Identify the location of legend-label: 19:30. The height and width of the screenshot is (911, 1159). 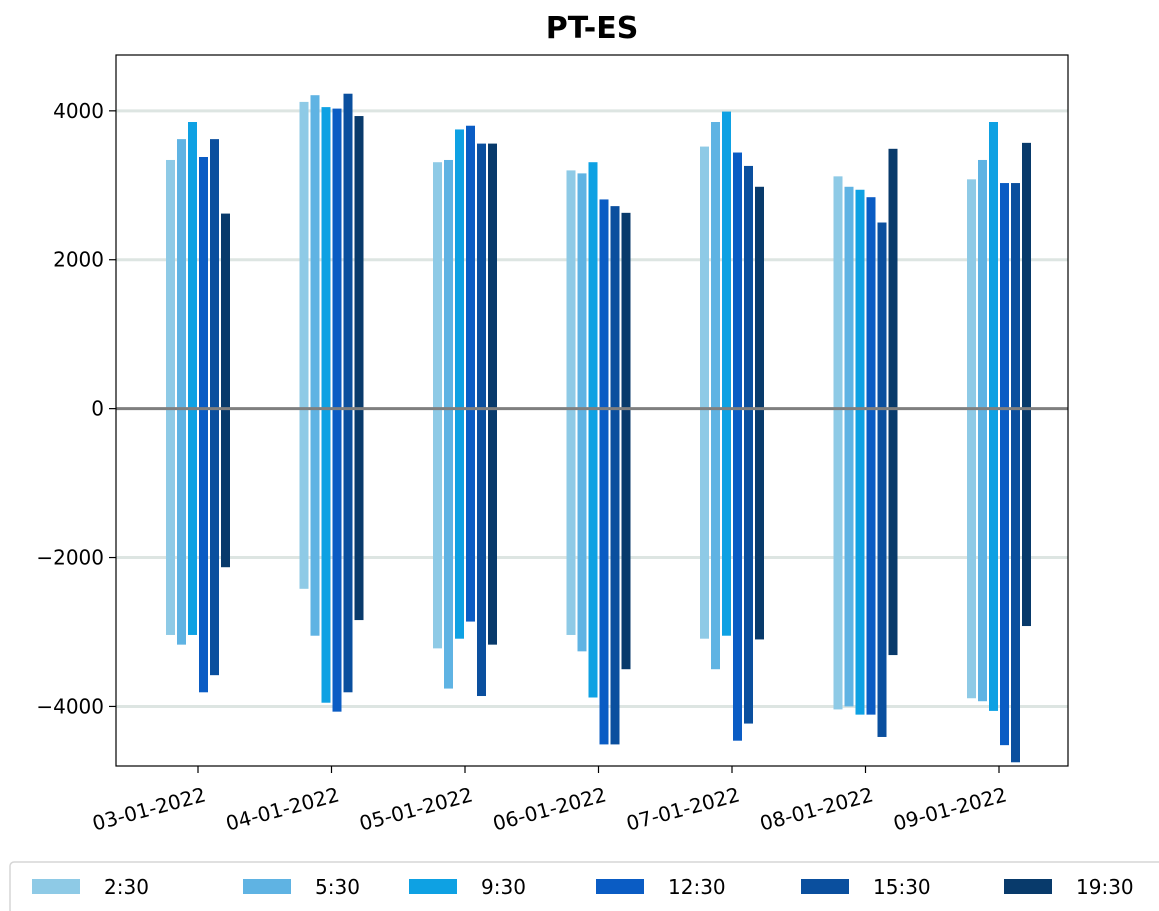
(1105, 887).